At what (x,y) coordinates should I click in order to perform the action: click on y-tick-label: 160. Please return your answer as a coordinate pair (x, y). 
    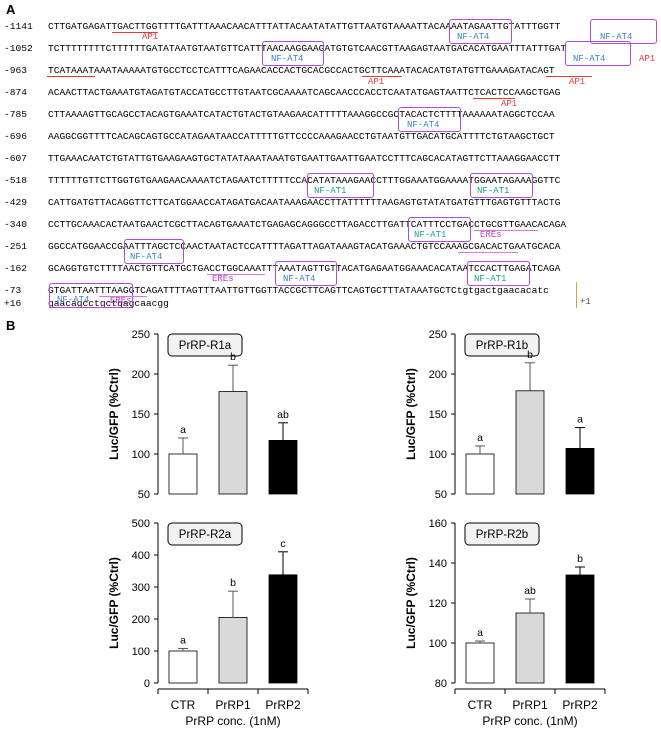
    Looking at the image, I should click on (438, 524).